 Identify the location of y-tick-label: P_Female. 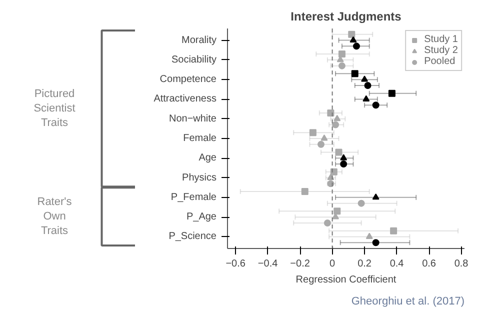
(193, 197).